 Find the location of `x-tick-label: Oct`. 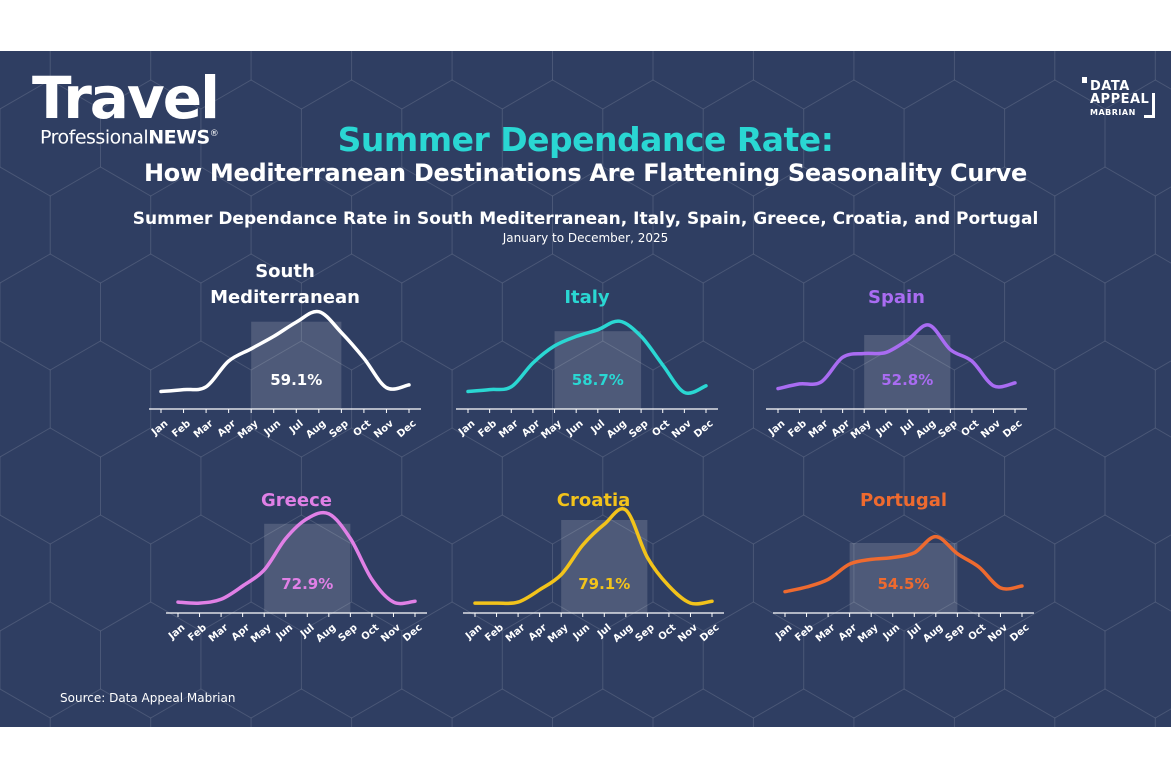

x-tick-label: Oct is located at coordinates (363, 428).